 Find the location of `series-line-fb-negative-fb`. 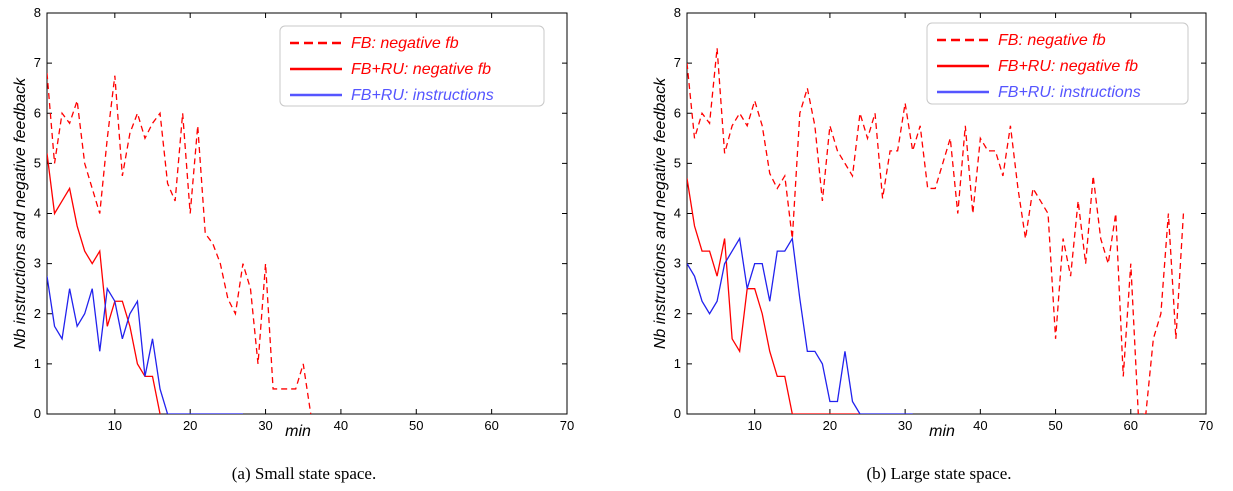

series-line-fb-negative-fb is located at coordinates (179, 243).